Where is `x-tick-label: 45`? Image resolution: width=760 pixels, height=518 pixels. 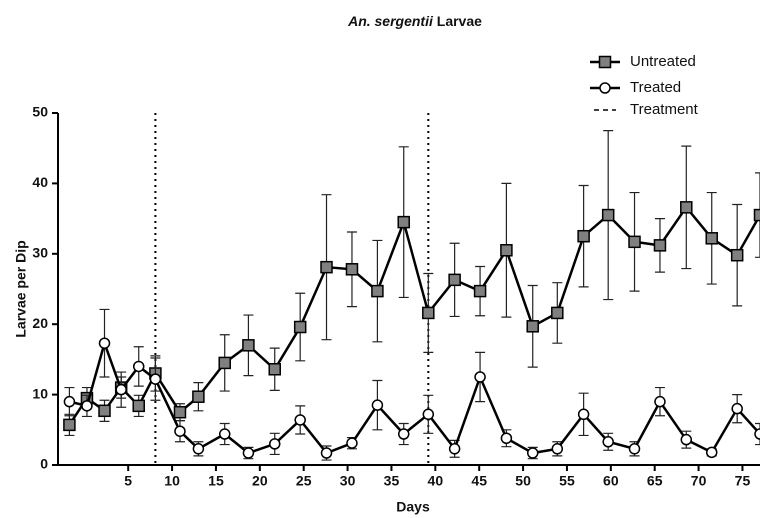
x-tick-label: 45 is located at coordinates (479, 481).